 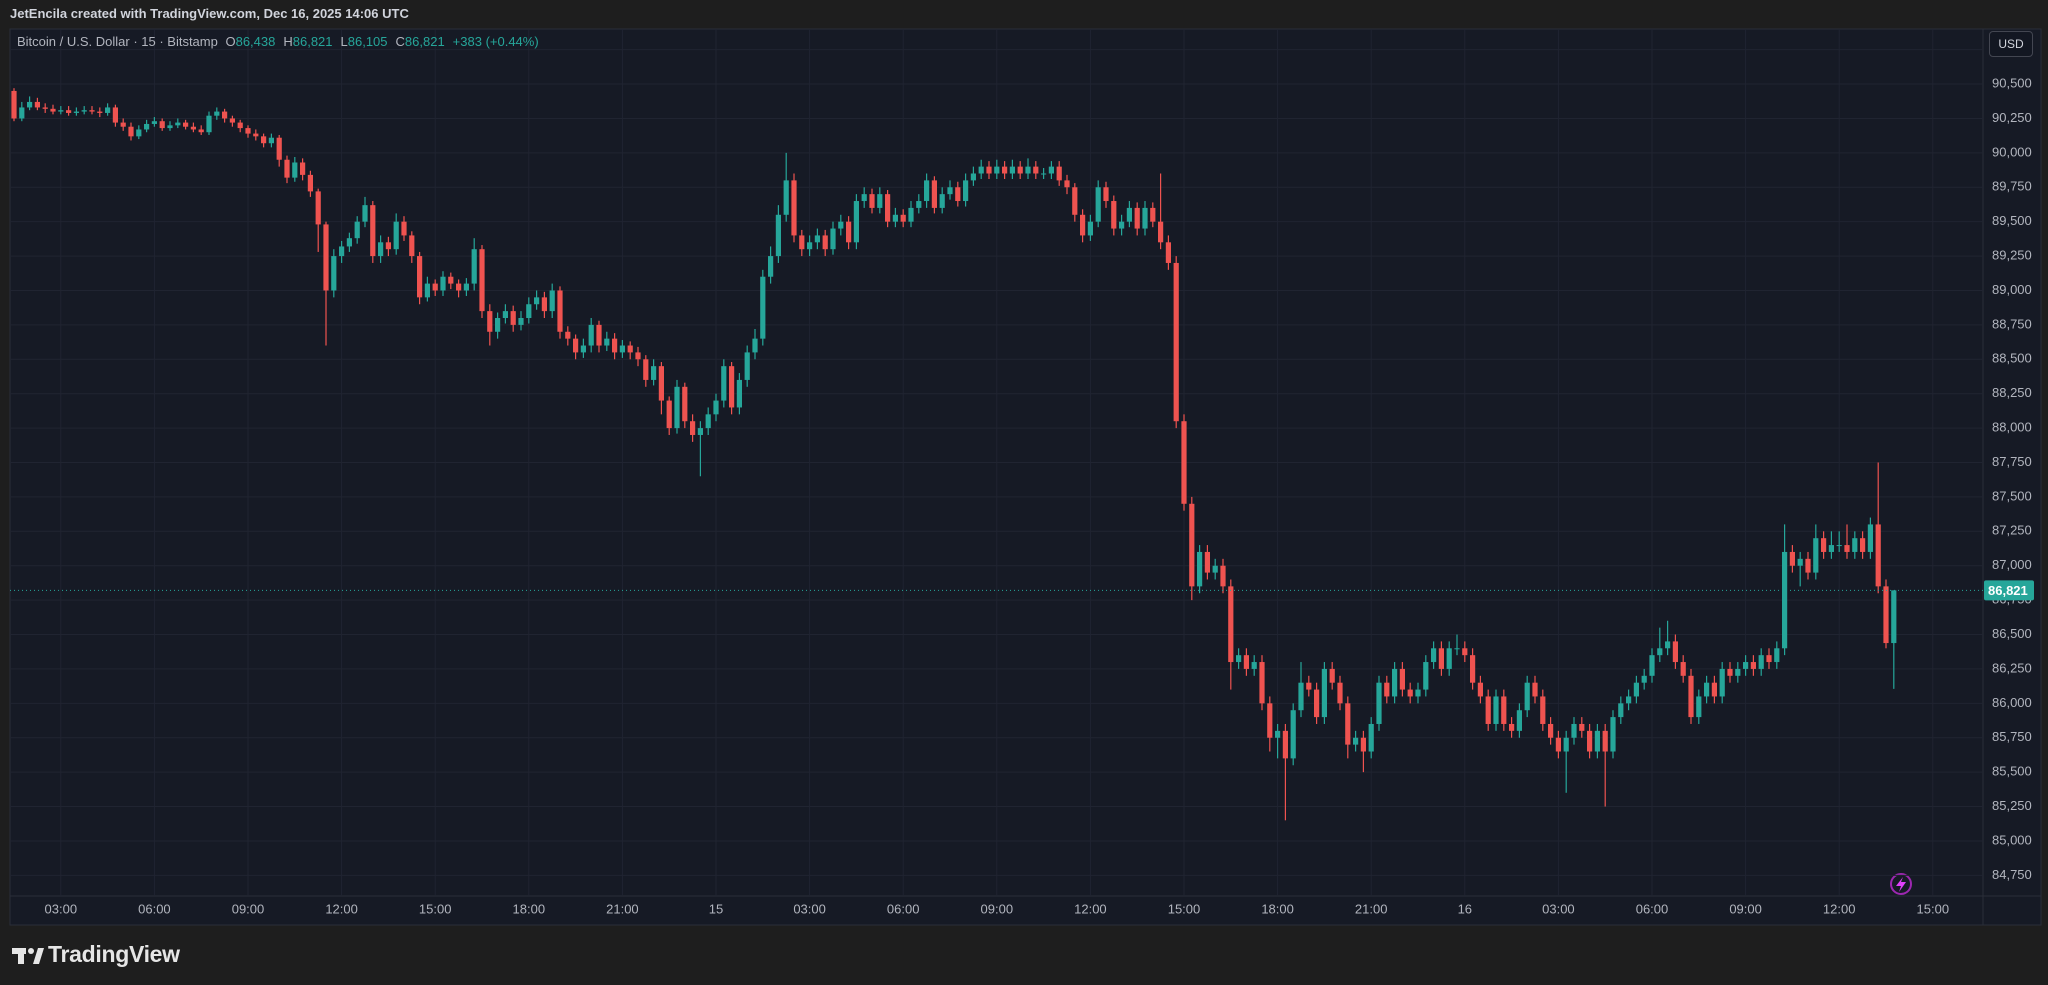 What do you see at coordinates (1745, 908) in the screenshot?
I see `x-tick-label: 09:00` at bounding box center [1745, 908].